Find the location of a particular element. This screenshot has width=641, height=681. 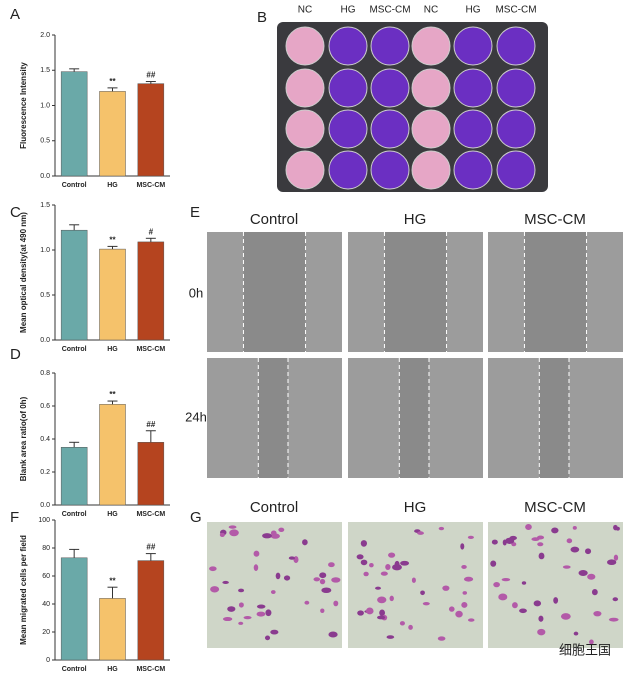

y-tick-label: 0.8 is located at coordinates (45, 373).